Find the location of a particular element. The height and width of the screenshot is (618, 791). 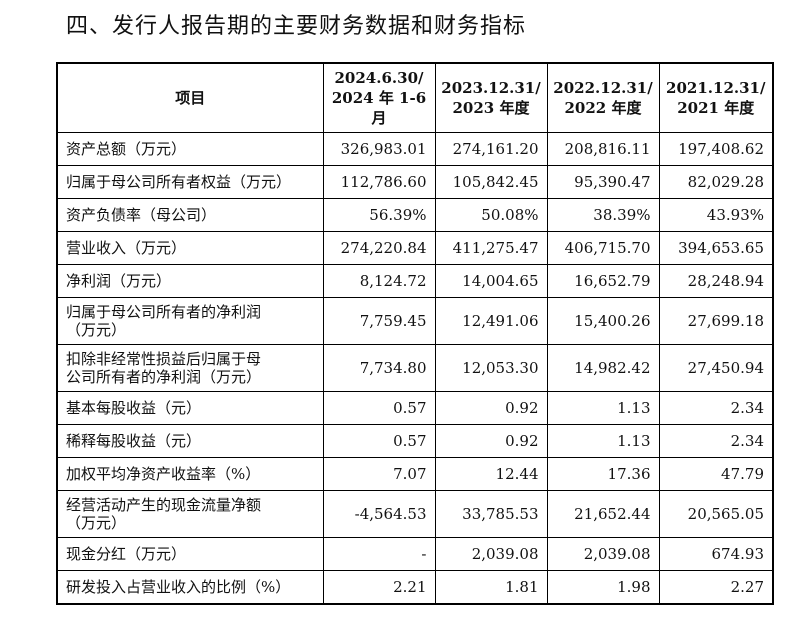

cell-value: -4,564.53 is located at coordinates (379, 514).